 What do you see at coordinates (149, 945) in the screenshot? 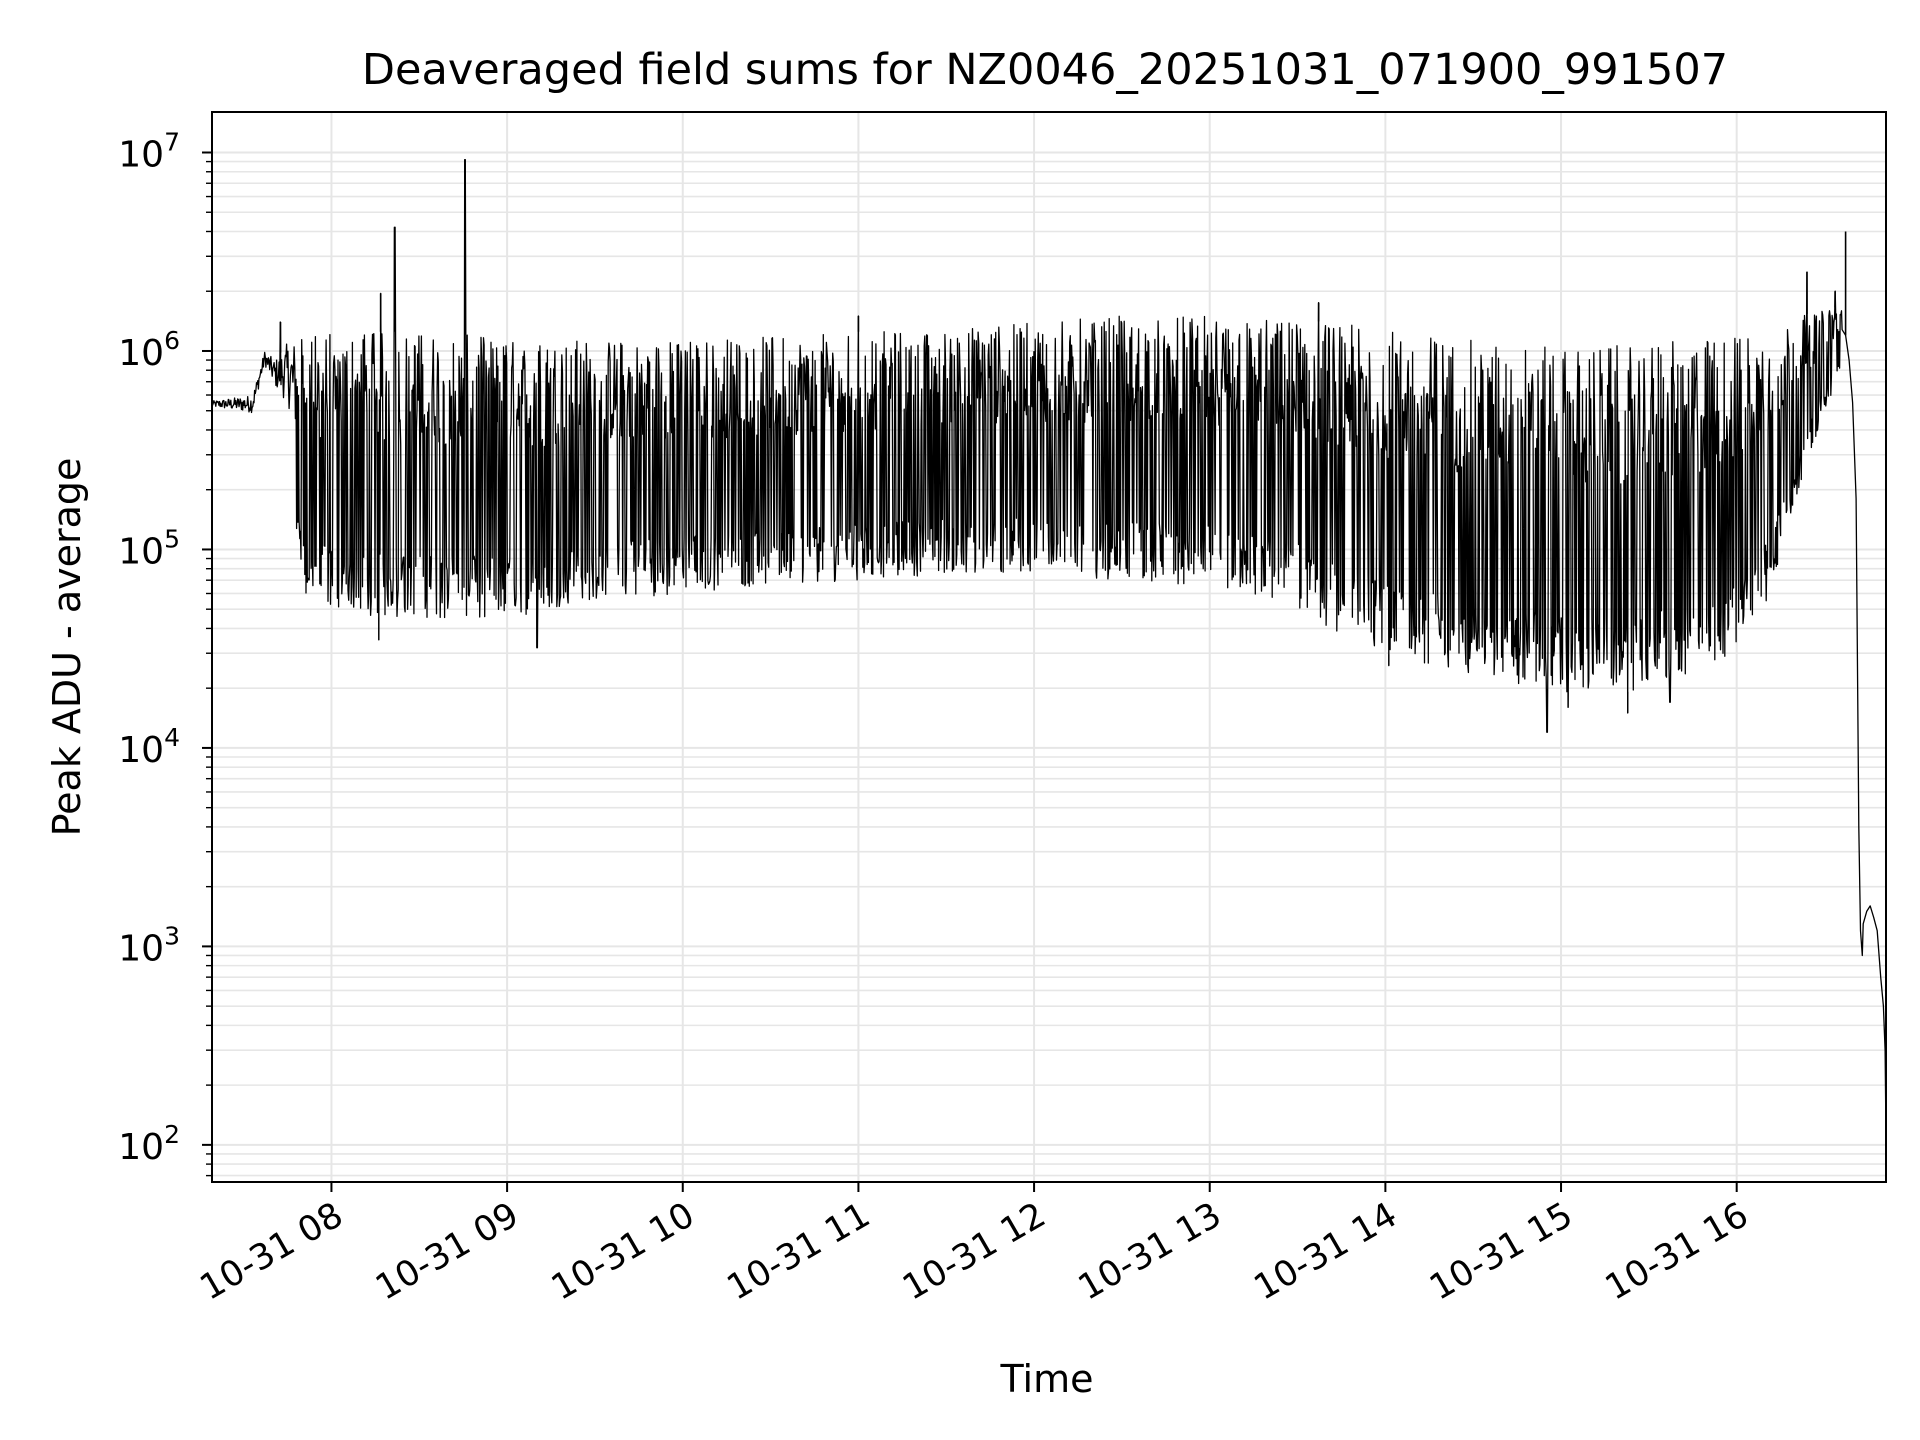
I see `y-tick-label: 10³` at bounding box center [149, 945].